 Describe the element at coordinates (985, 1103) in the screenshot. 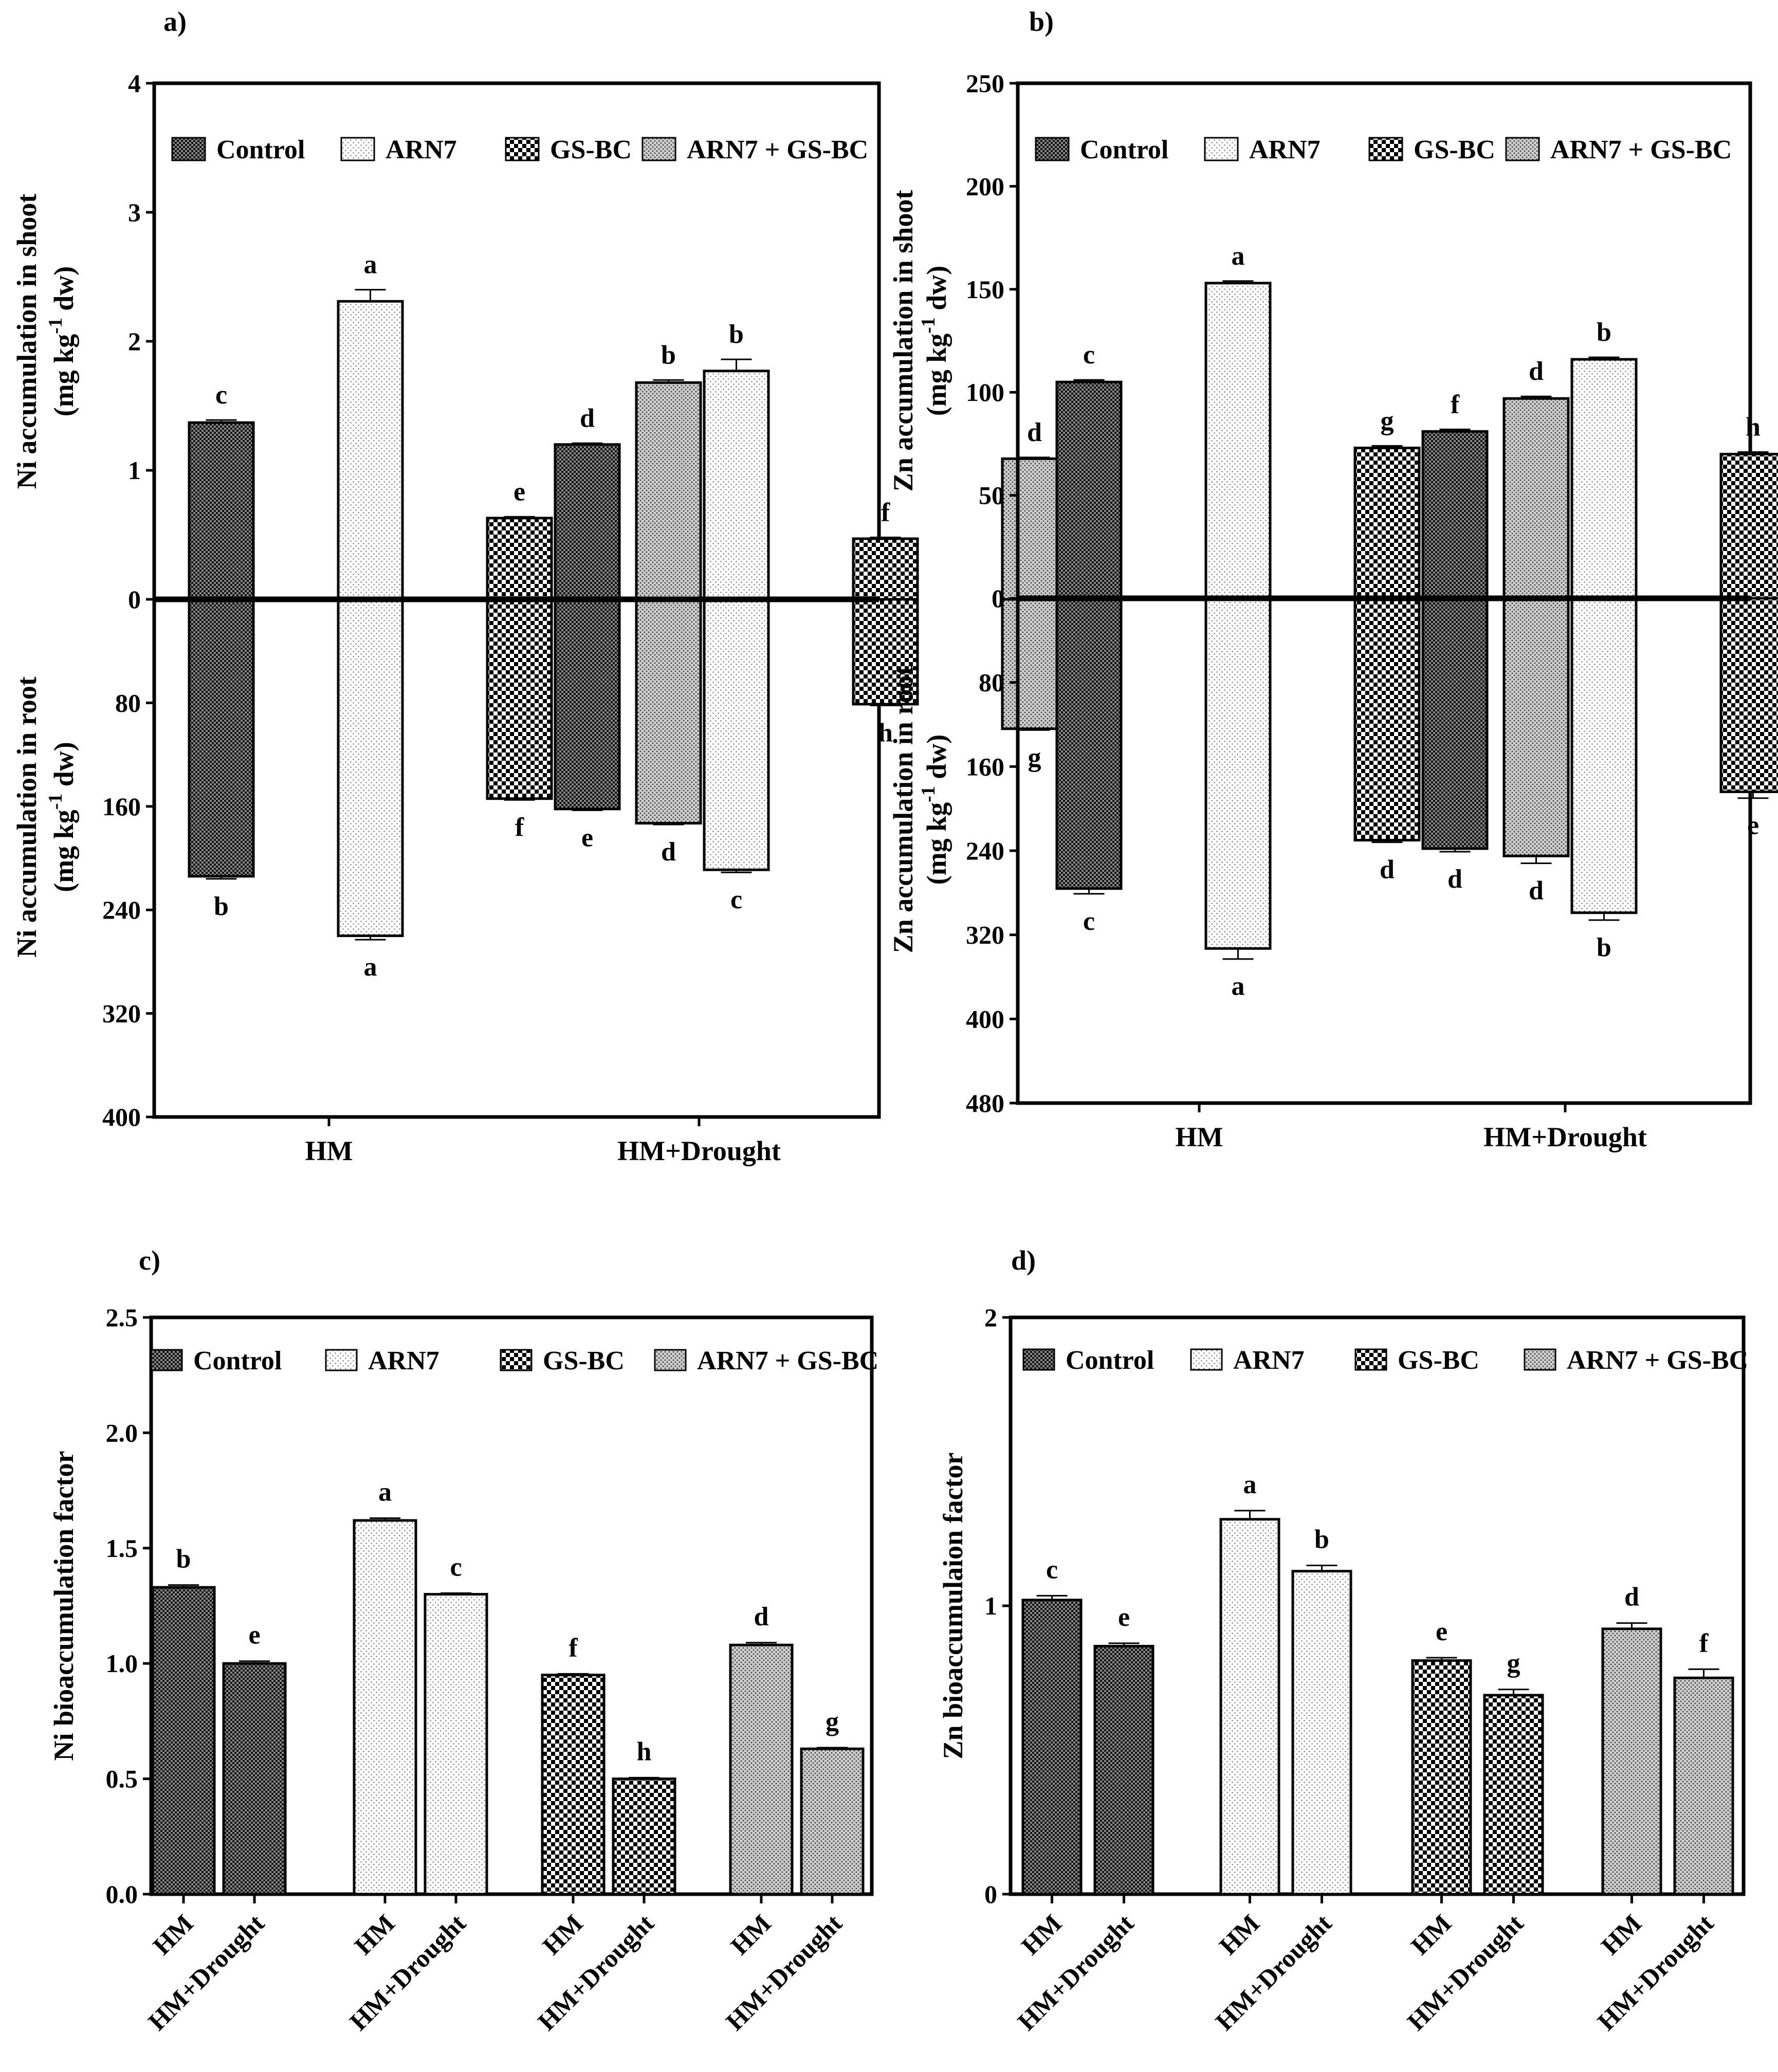

I see `y-tick-label-bottom: 480` at that location.